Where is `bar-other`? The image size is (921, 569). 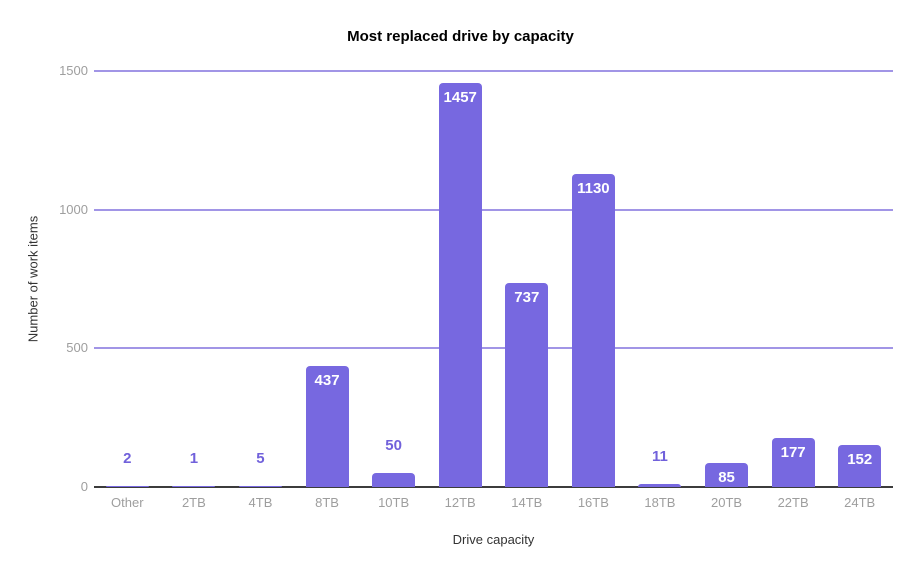
bar-other is located at coordinates (127, 486).